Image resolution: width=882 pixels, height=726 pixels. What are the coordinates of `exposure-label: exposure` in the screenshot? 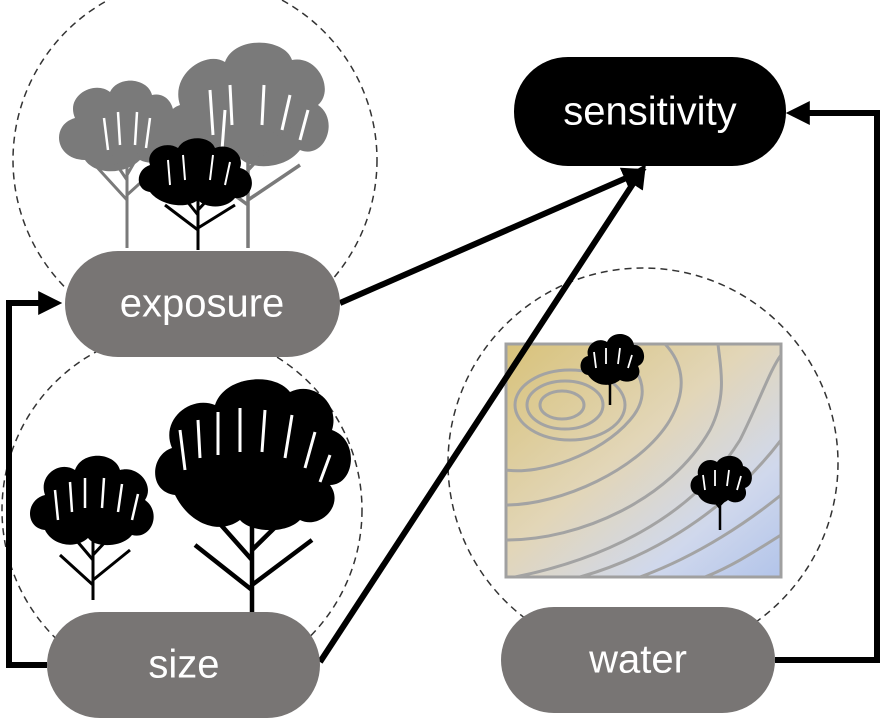 It's located at (202, 304).